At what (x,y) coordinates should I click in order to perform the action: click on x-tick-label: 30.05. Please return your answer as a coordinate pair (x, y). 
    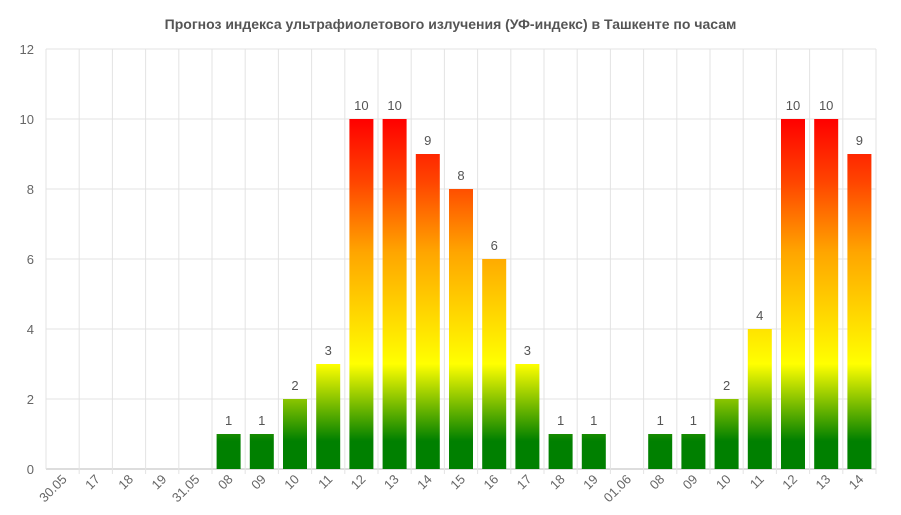
    Looking at the image, I should click on (53, 489).